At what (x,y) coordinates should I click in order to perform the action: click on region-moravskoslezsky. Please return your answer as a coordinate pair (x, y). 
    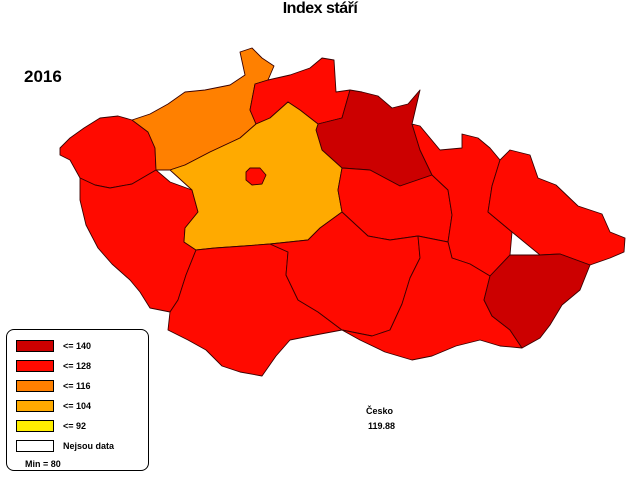
    Looking at the image, I should click on (556, 207).